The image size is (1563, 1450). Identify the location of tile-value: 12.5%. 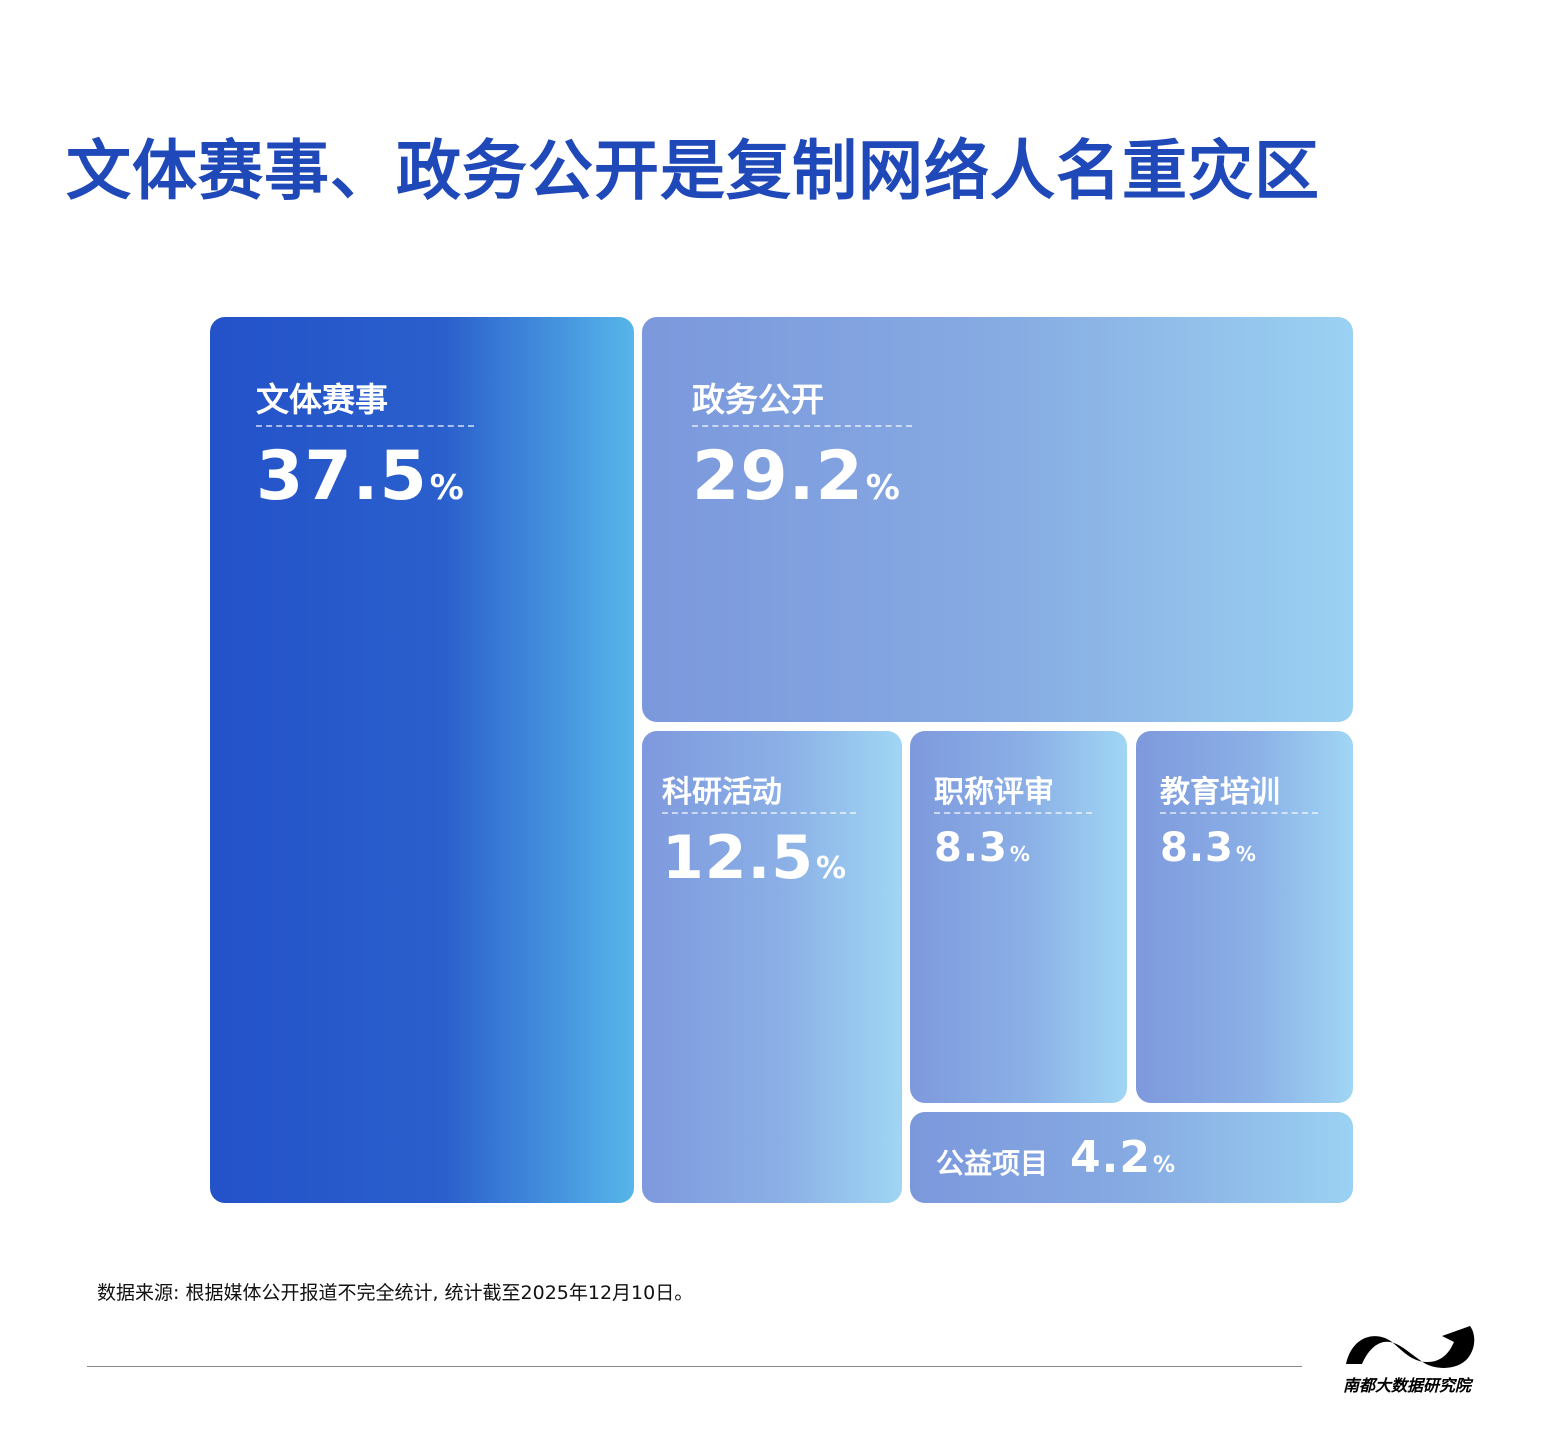
(755, 858).